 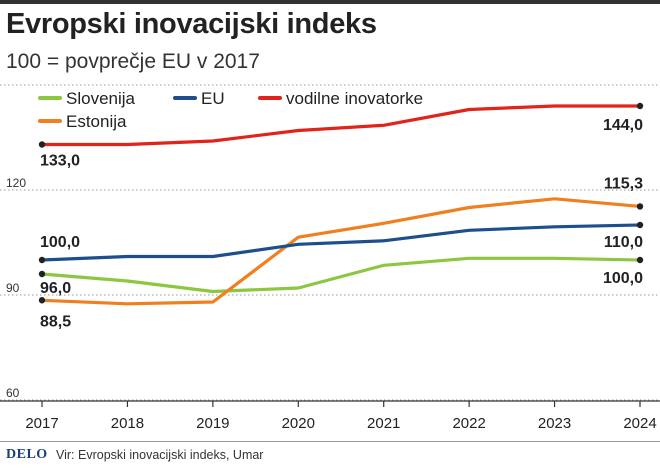 What do you see at coordinates (42, 300) in the screenshot?
I see `start-dot-estonija` at bounding box center [42, 300].